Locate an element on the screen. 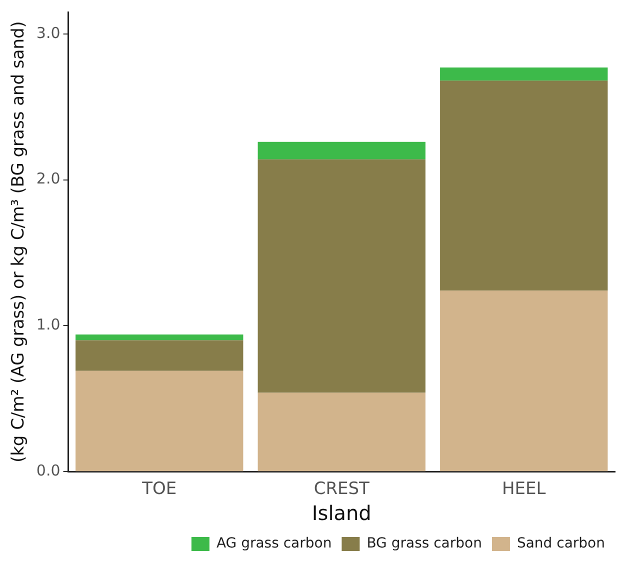 The image size is (625, 561). x-tick-label: CREST is located at coordinates (342, 489).